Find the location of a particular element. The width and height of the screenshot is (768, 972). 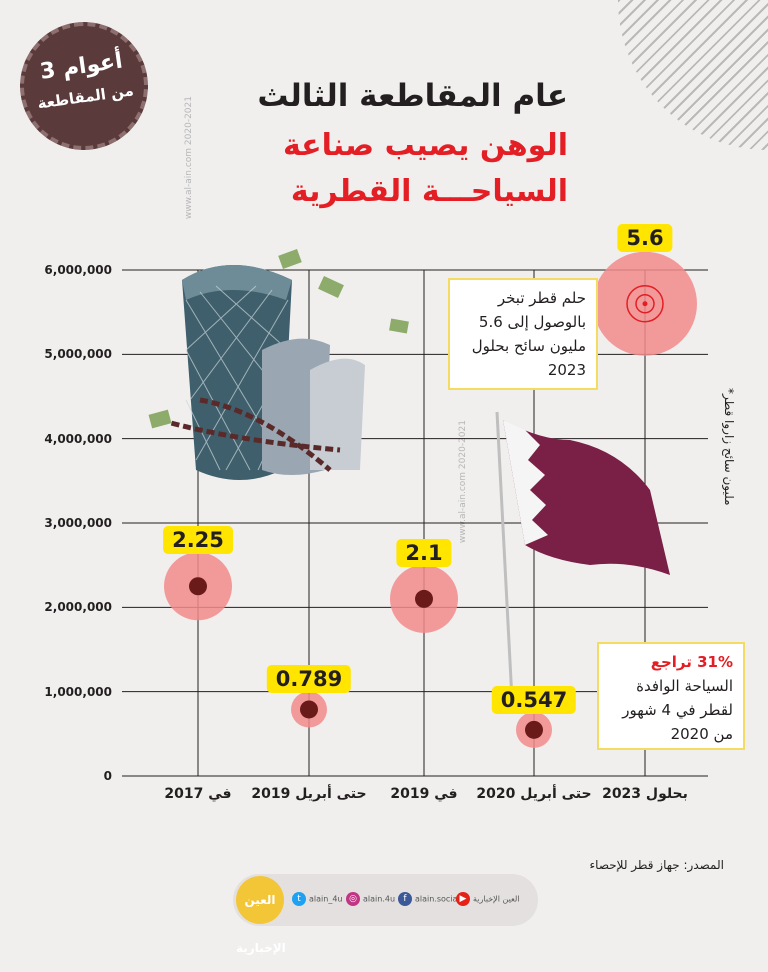

qatar-flag-illustration is located at coordinates (582, 556).